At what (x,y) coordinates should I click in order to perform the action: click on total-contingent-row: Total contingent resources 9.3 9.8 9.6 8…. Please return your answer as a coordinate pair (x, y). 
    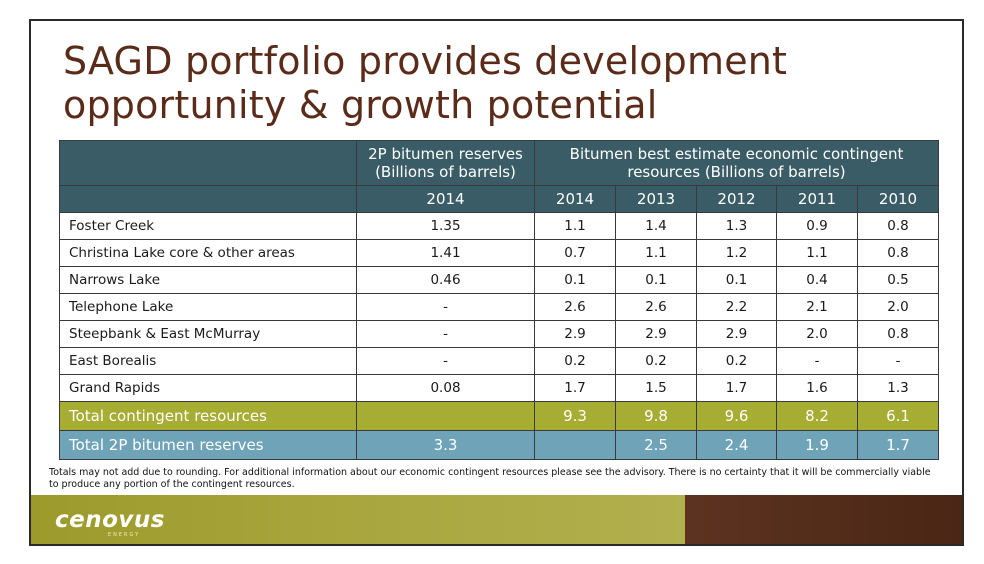
    Looking at the image, I should click on (499, 416).